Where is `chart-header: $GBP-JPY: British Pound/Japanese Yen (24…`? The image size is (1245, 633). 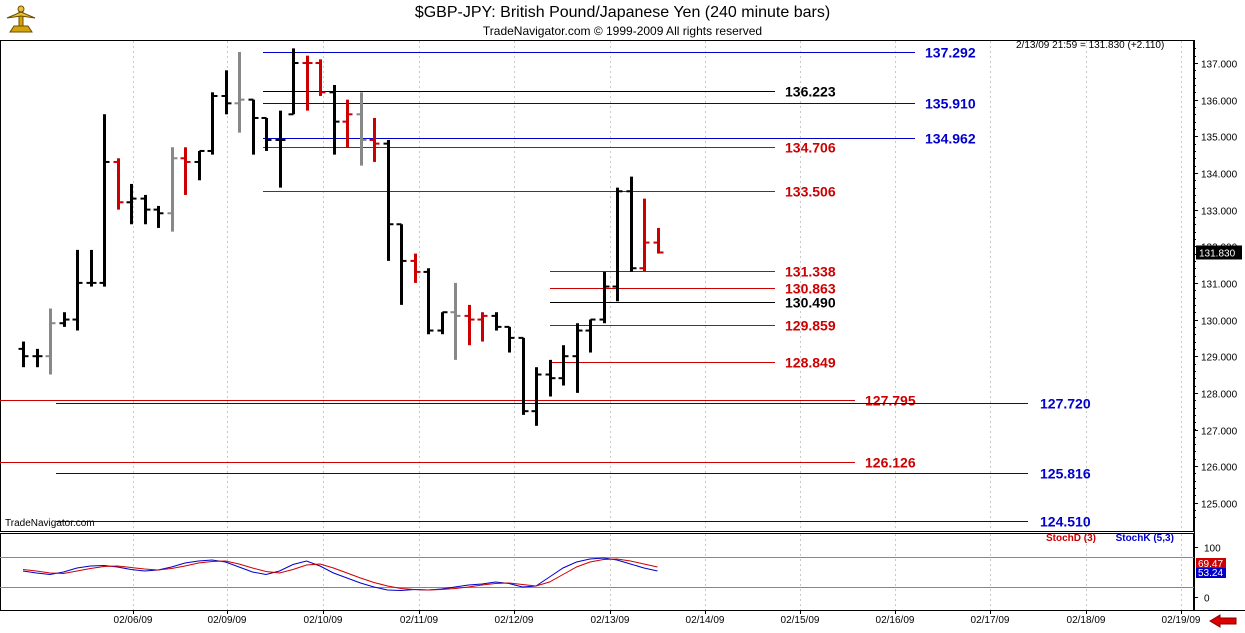
chart-header: $GBP-JPY: British Pound/Japanese Yen (24… is located at coordinates (622, 20).